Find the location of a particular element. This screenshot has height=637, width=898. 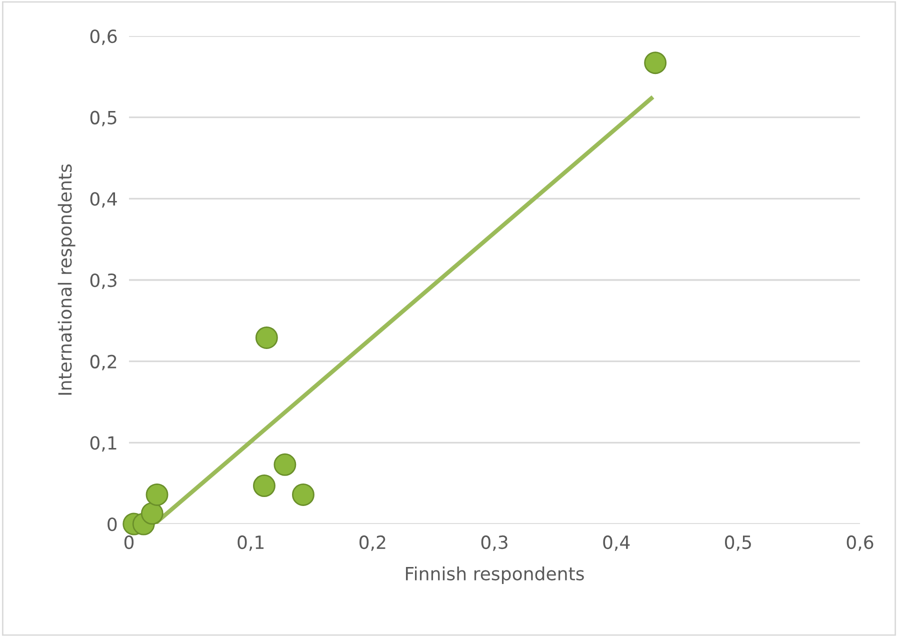

y-axis-title: International respondents is located at coordinates (67, 279).